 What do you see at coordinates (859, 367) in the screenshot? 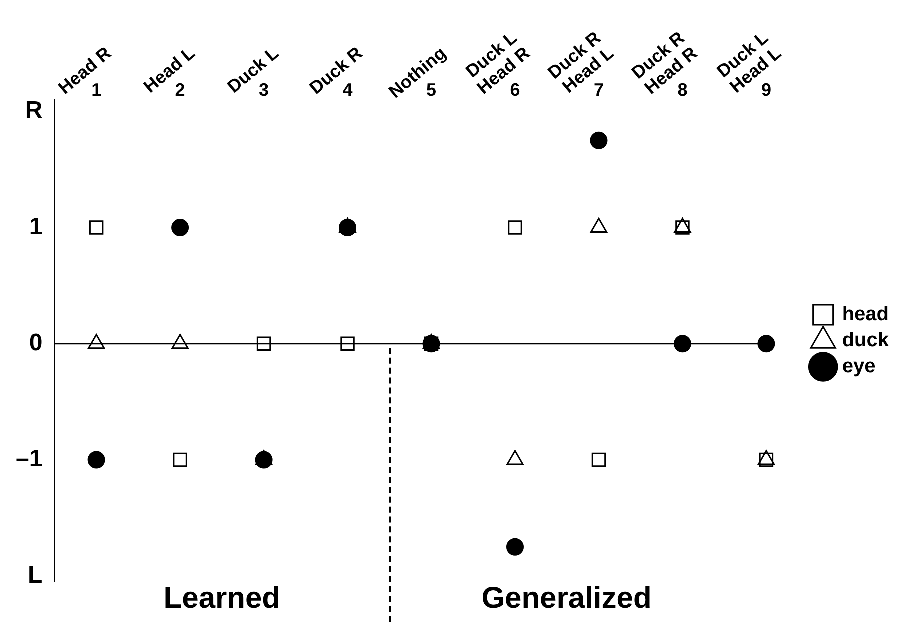
I see `legend-label: eye` at bounding box center [859, 367].